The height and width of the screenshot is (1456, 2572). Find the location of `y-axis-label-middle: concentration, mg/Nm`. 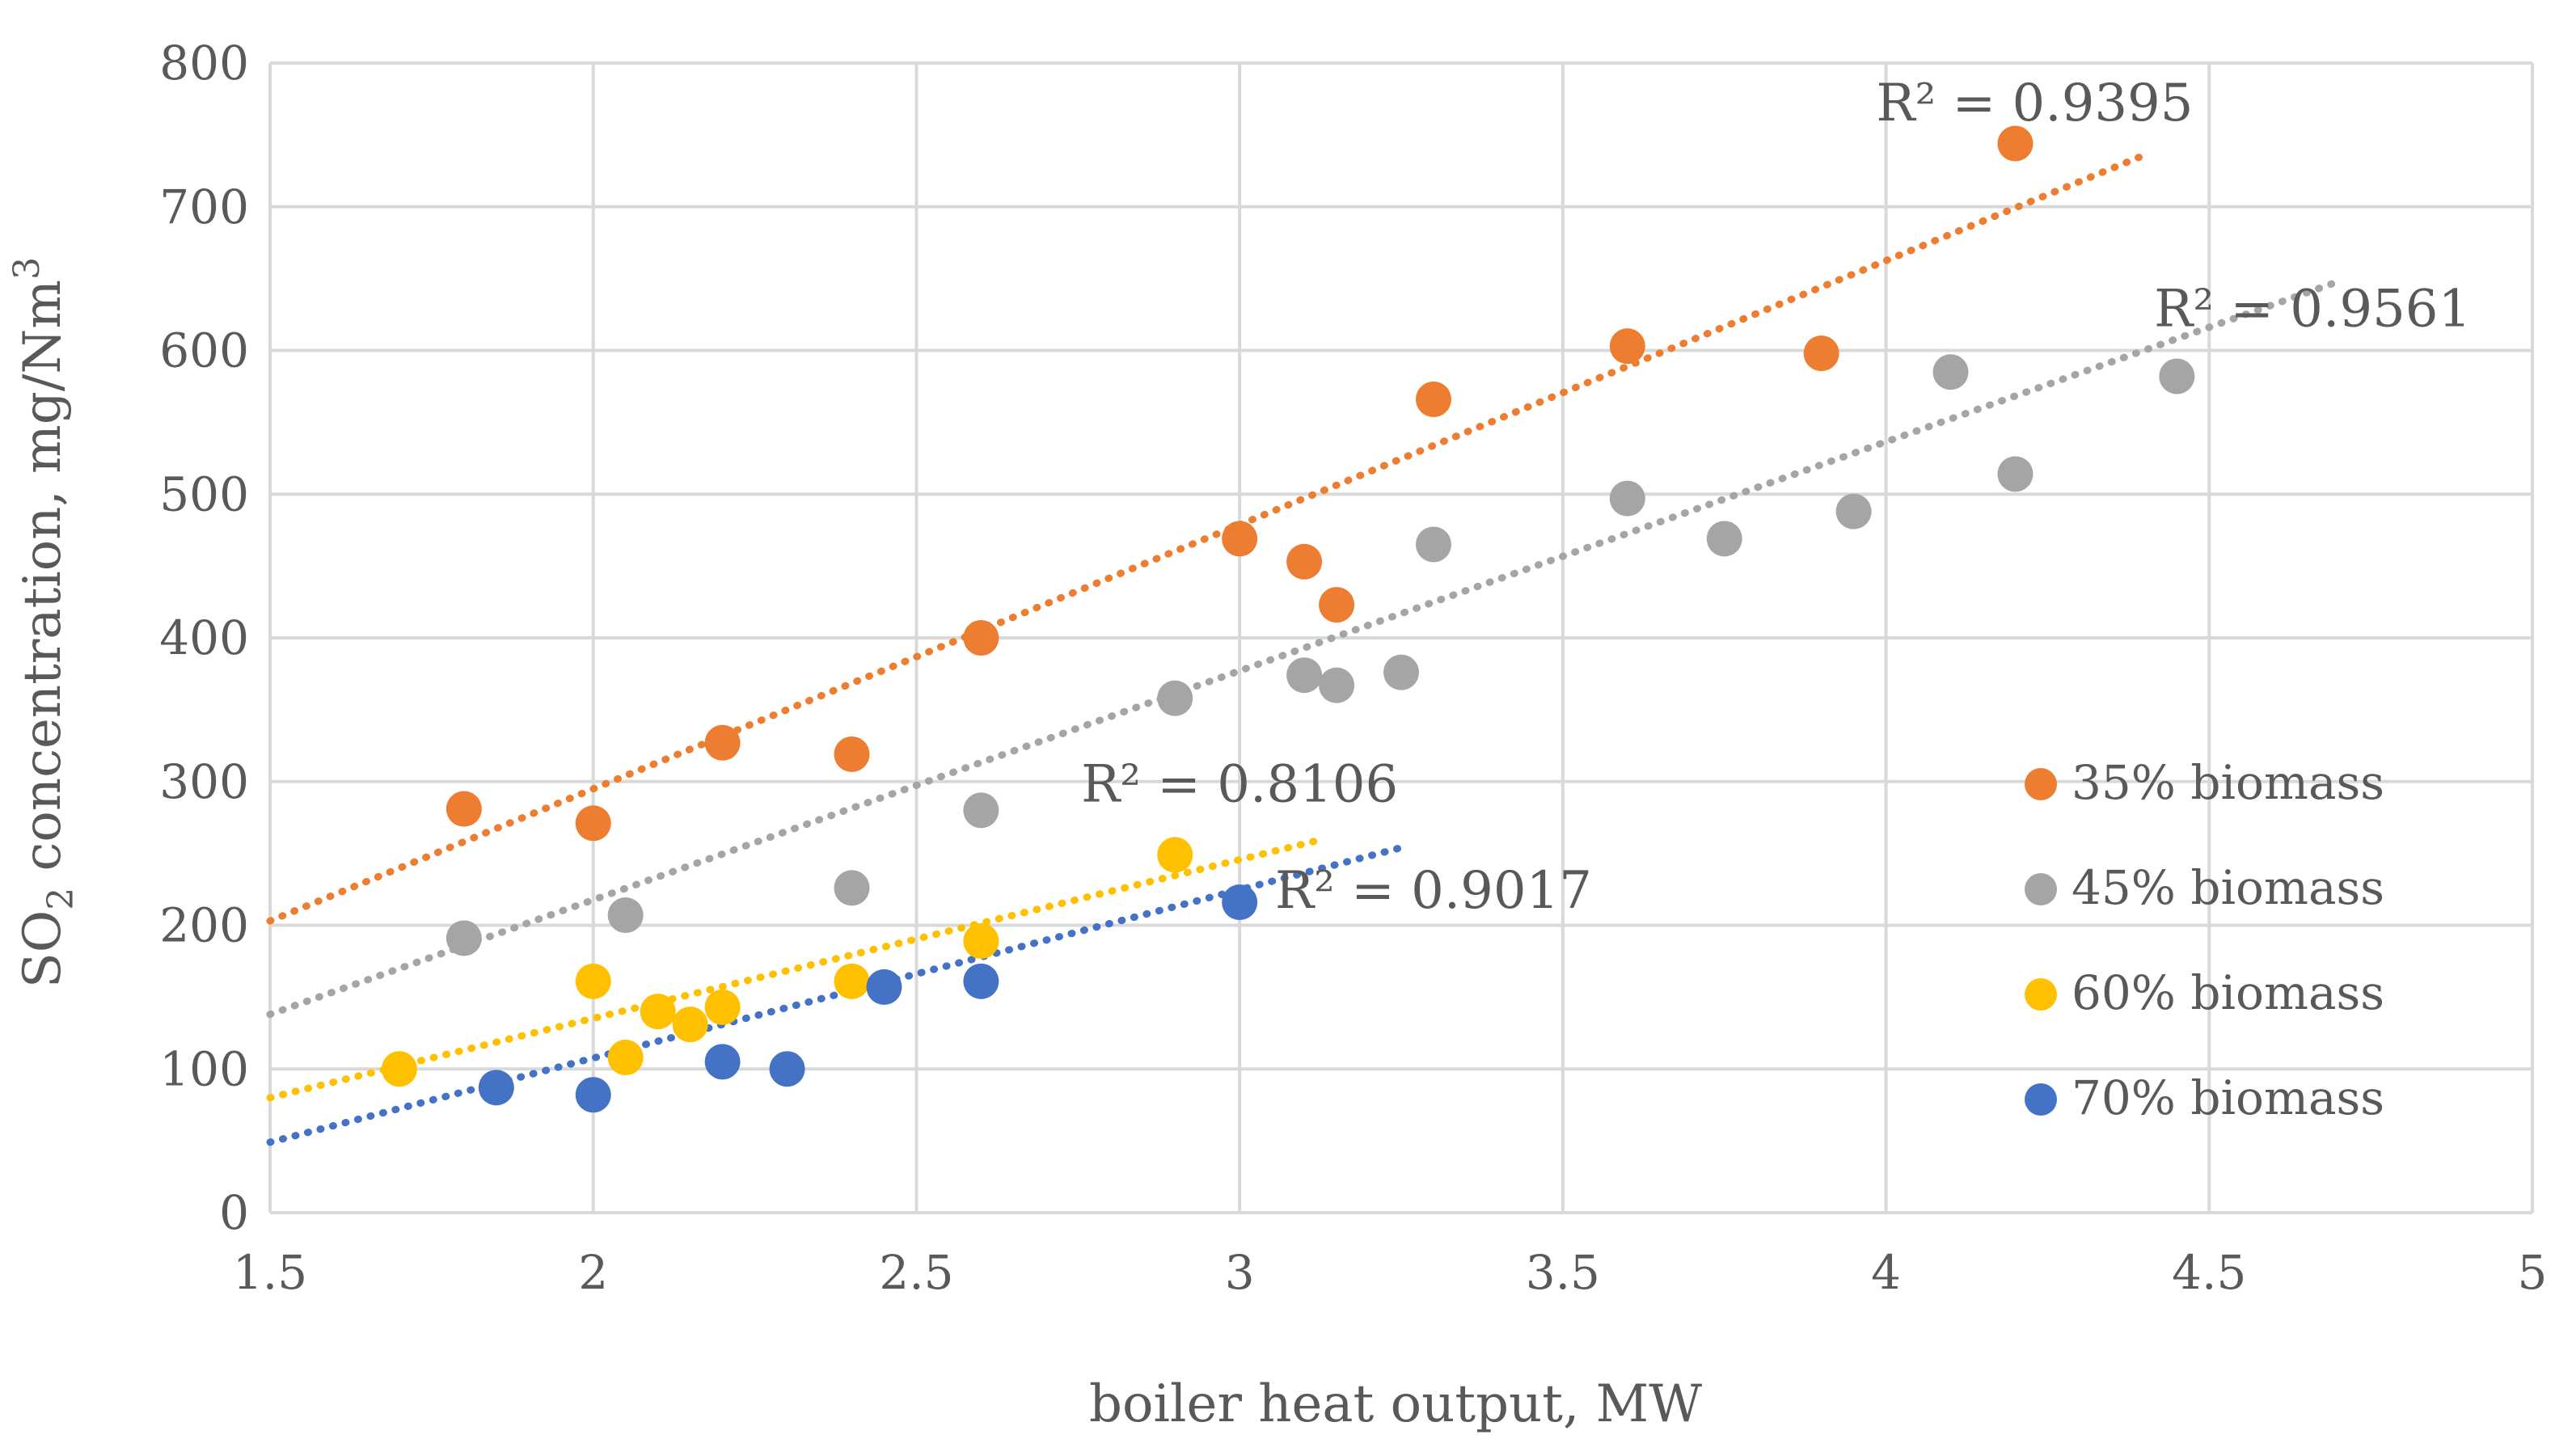

y-axis-label-middle: concentration, mg/Nm is located at coordinates (43, 584).